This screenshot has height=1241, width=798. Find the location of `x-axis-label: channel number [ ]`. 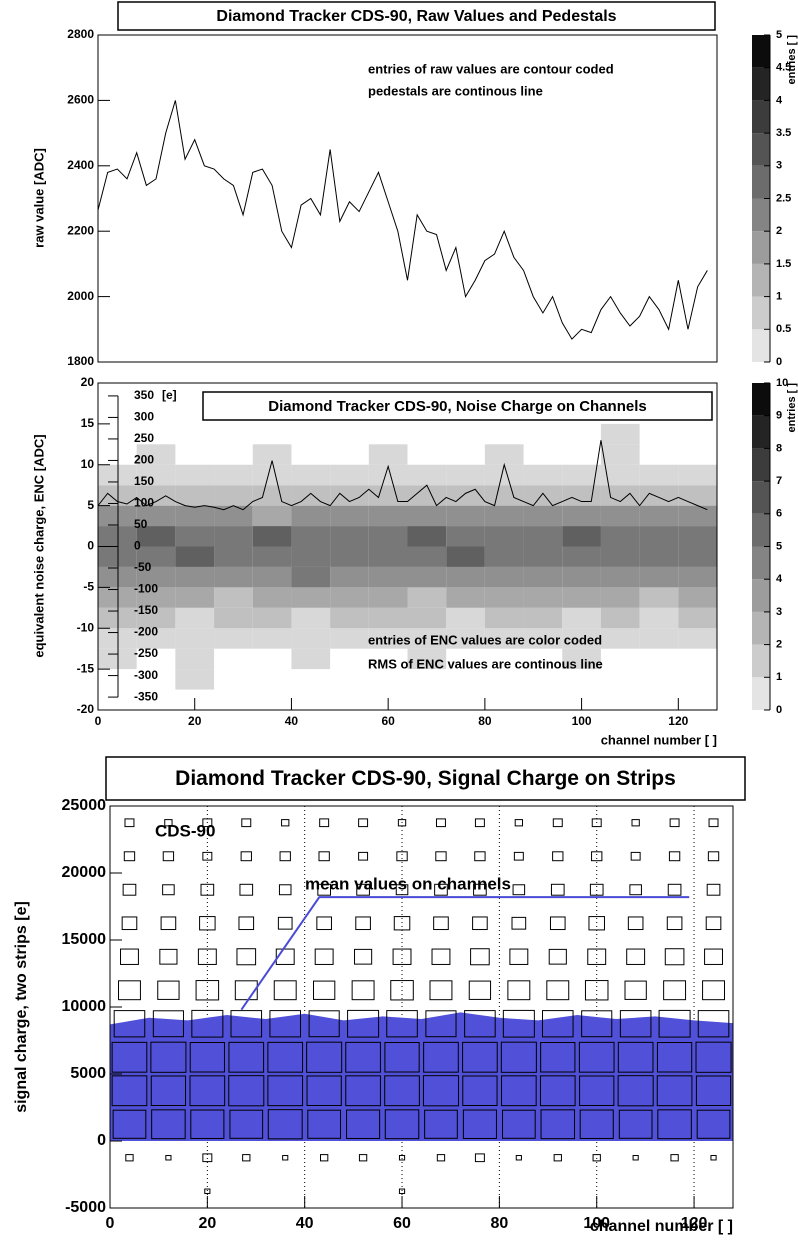

x-axis-label: channel number [ ] is located at coordinates (659, 739).